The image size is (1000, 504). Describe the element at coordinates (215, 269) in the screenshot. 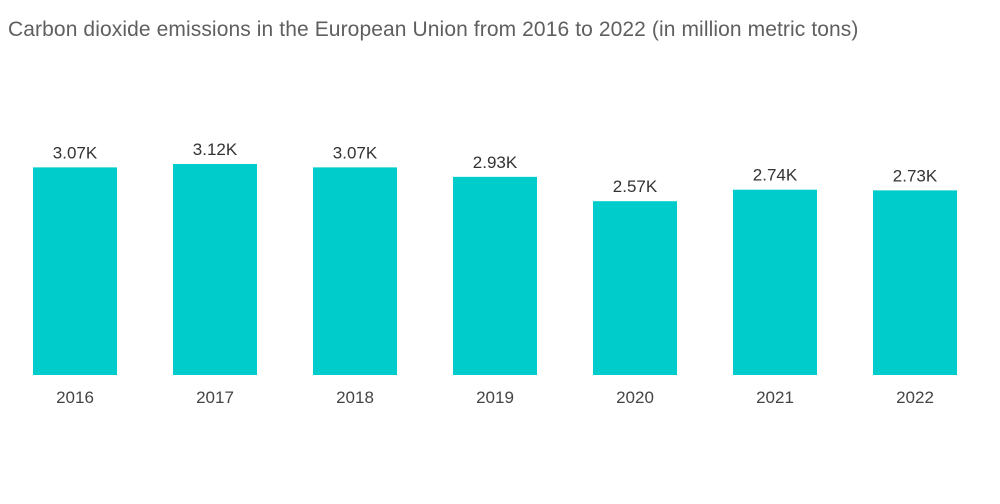

I see `bar-2017` at that location.